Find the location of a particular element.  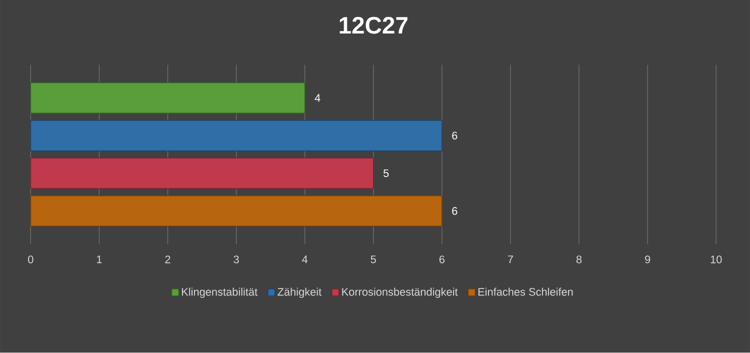

x-tick-label: 7 is located at coordinates (510, 260).